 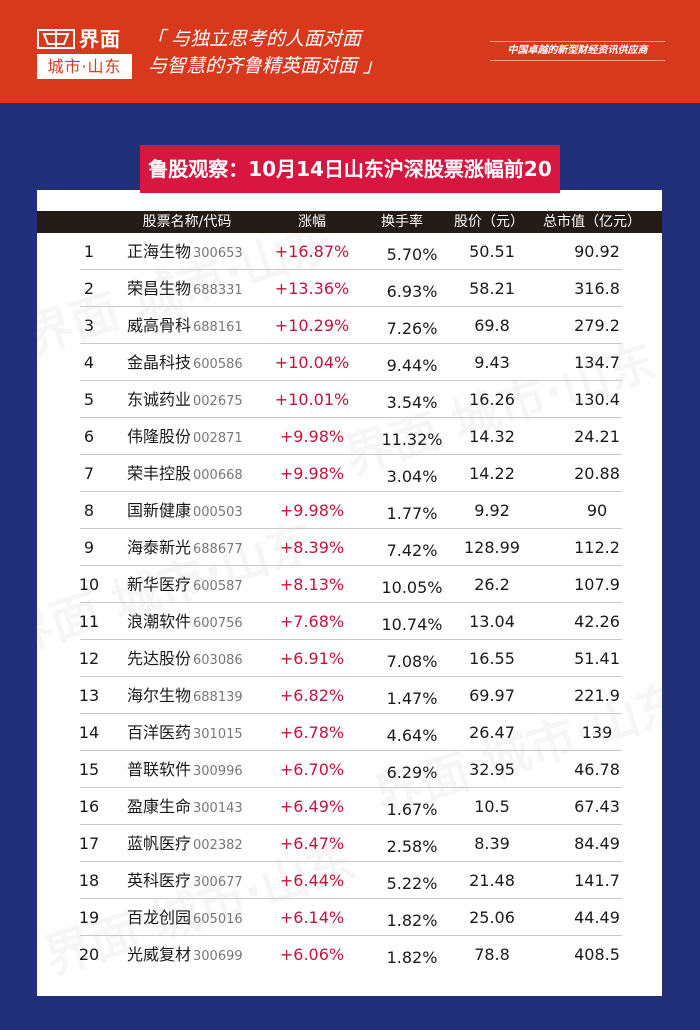 What do you see at coordinates (187, 585) in the screenshot?
I see `stock-name-code-cell: 新华医疗 600587` at bounding box center [187, 585].